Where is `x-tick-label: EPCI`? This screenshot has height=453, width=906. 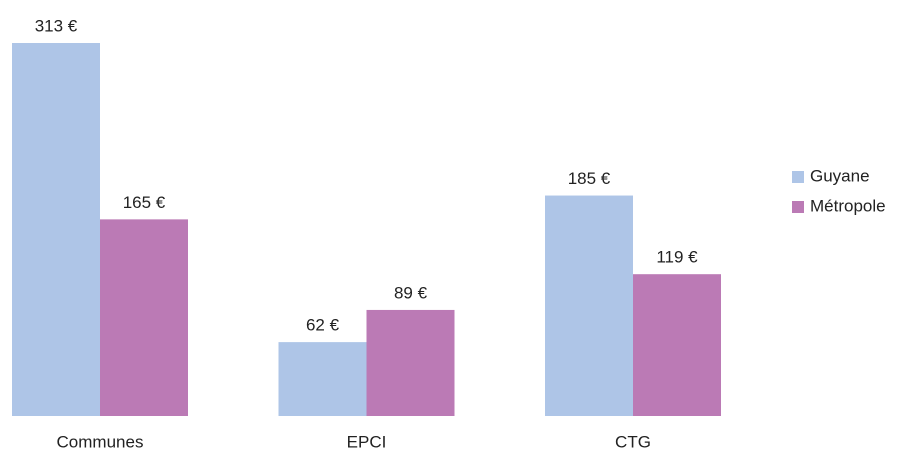
x-tick-label: EPCI is located at coordinates (367, 441).